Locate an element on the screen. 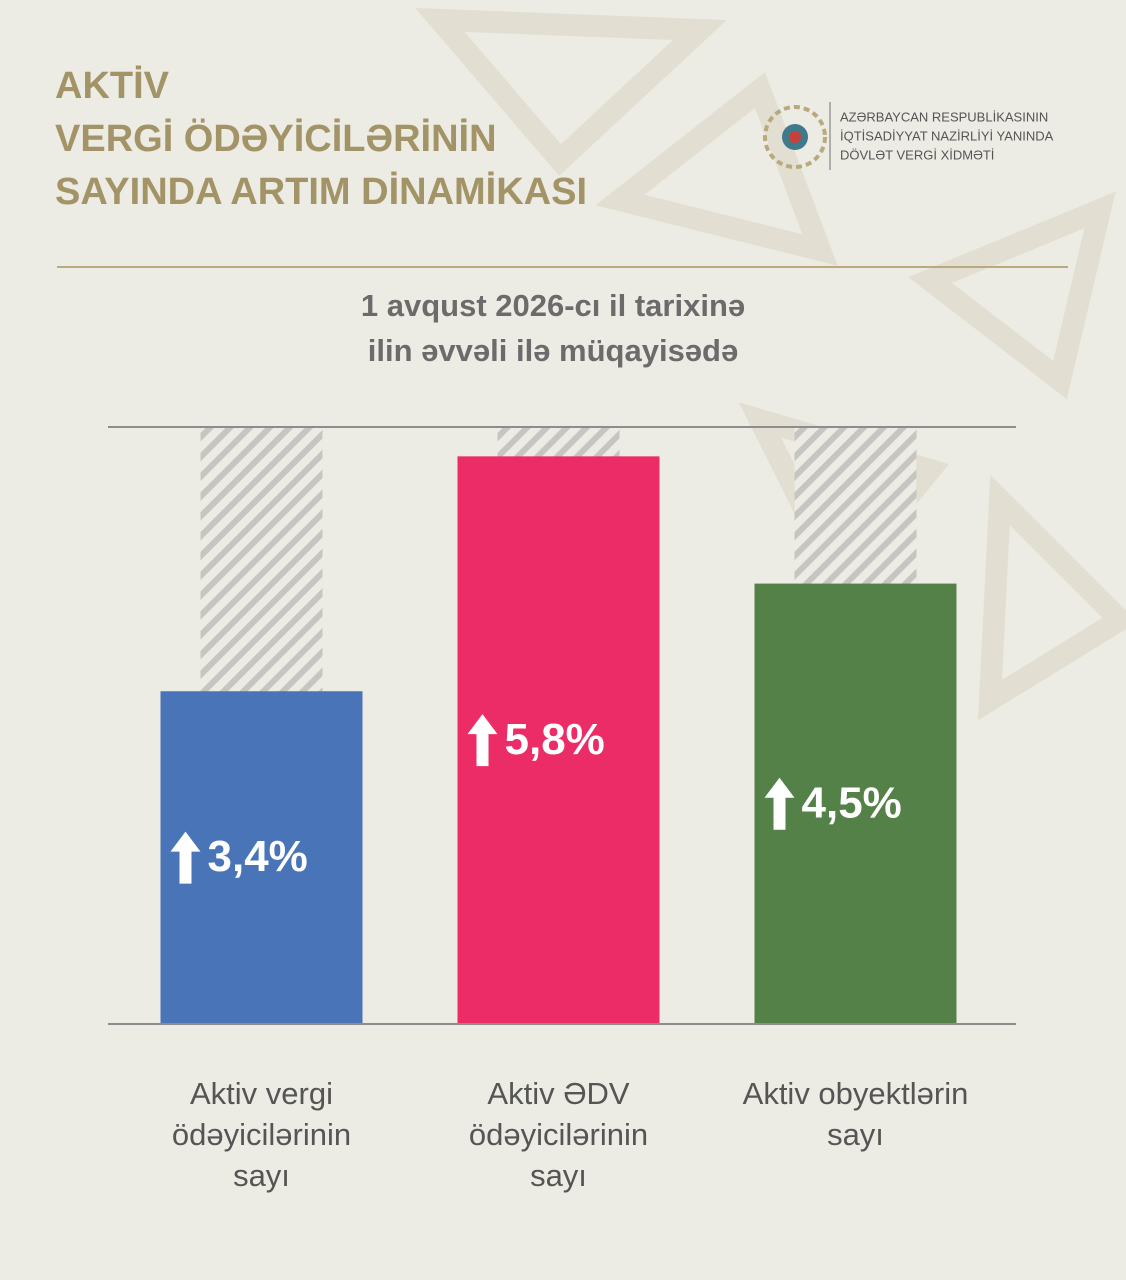 The height and width of the screenshot is (1280, 1126). category-label: Aktiv obyektlərin sayı is located at coordinates (855, 1114).